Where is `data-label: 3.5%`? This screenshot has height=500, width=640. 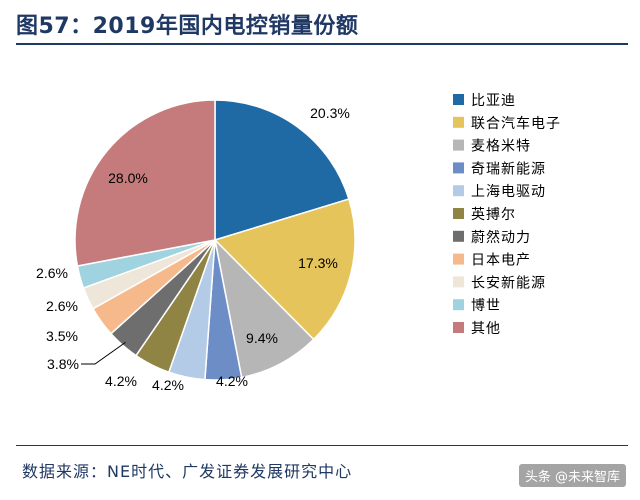
data-label: 3.5% is located at coordinates (62, 336).